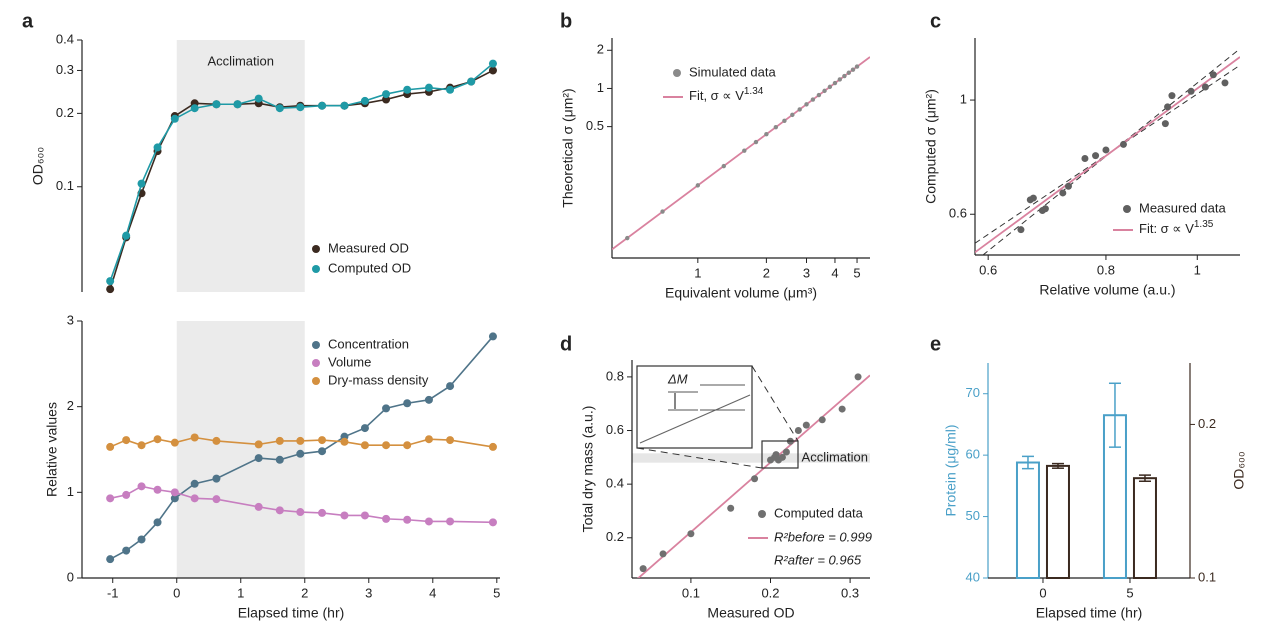  I want to click on panel-label: b, so click(566, 21).